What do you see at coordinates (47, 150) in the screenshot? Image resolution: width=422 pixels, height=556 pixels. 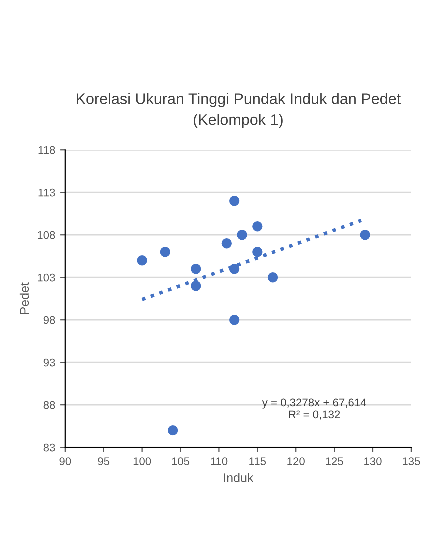 I see `y-tick-label: 118` at bounding box center [47, 150].